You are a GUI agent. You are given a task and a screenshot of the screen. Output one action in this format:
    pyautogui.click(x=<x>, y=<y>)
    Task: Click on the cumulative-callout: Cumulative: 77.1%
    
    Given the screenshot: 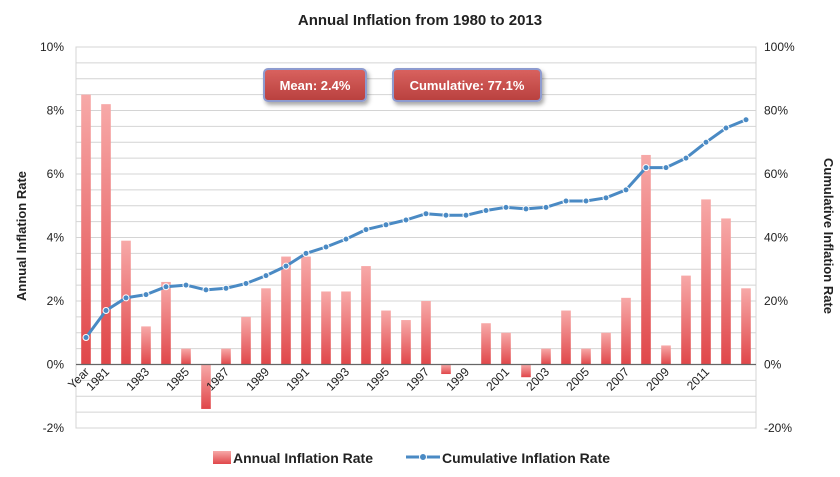 What is the action you would take?
    pyautogui.click(x=467, y=85)
    